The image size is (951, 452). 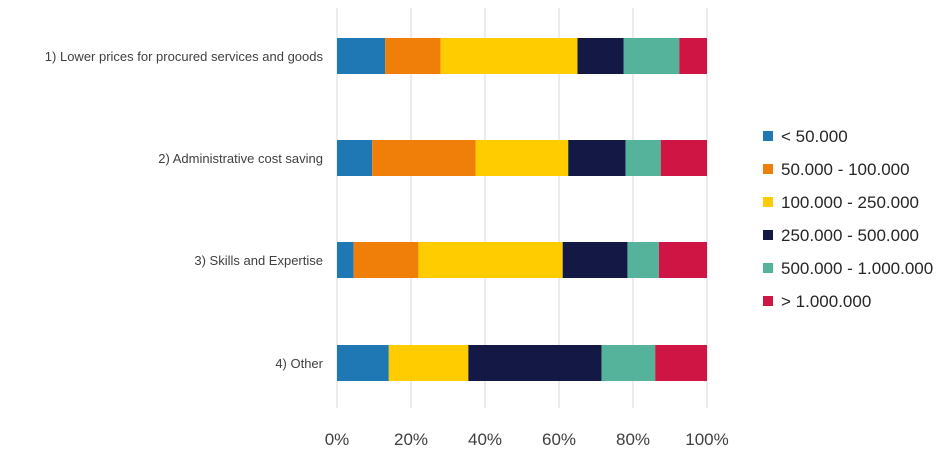 I want to click on legend-label: < 50.000, so click(x=814, y=136).